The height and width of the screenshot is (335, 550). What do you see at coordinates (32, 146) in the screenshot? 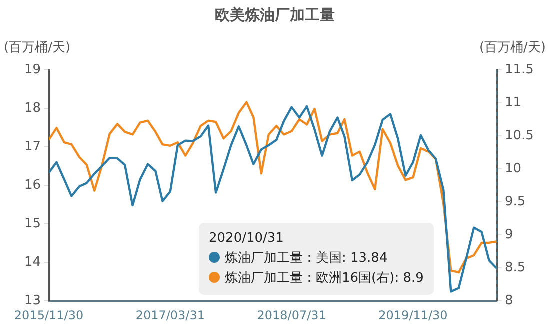
I see `y-tick-label: 17` at bounding box center [32, 146].